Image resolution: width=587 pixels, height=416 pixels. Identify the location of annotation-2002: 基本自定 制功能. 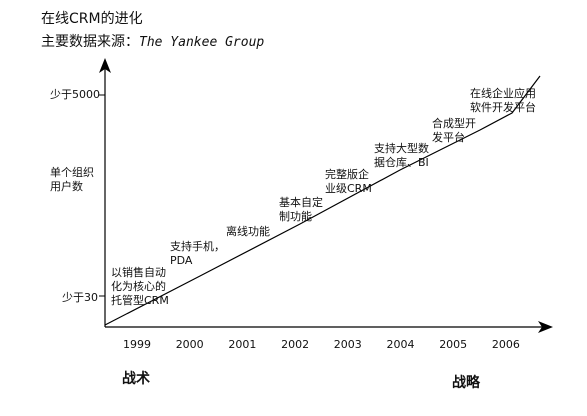
(301, 209).